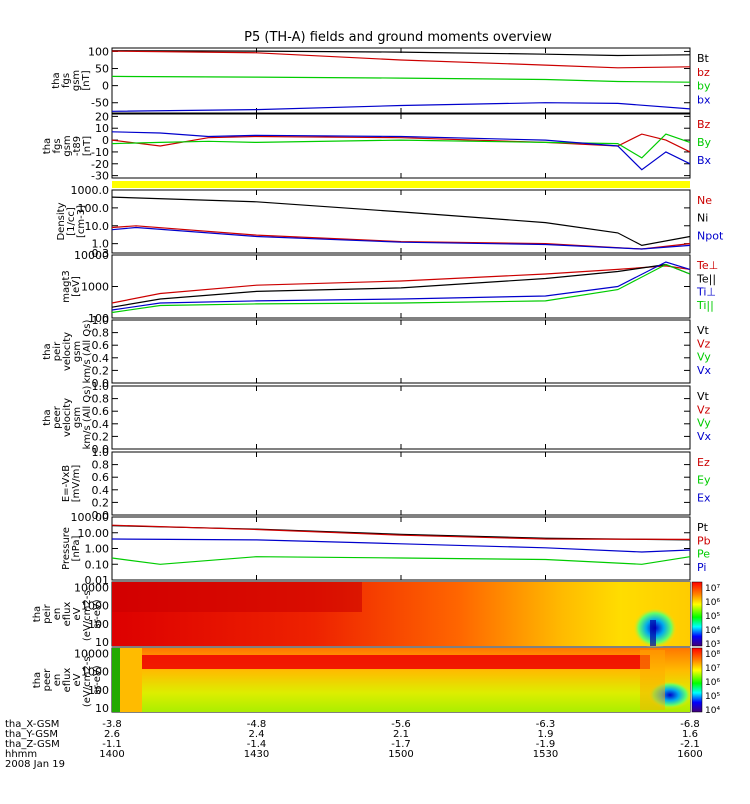 This screenshot has height=804, width=750. What do you see at coordinates (102, 69) in the screenshot?
I see `y-tick-label: 50` at bounding box center [102, 69].